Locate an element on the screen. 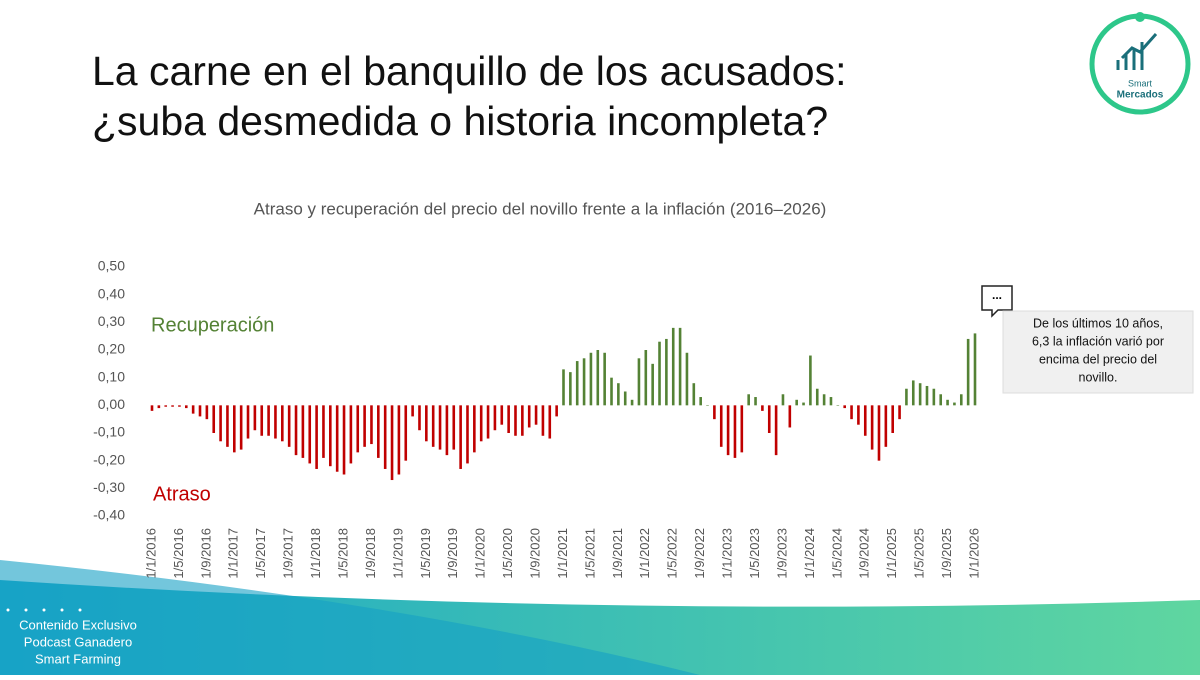 The width and height of the screenshot is (1200, 680). x-tick-label: 1/1/2017 is located at coordinates (233, 553).